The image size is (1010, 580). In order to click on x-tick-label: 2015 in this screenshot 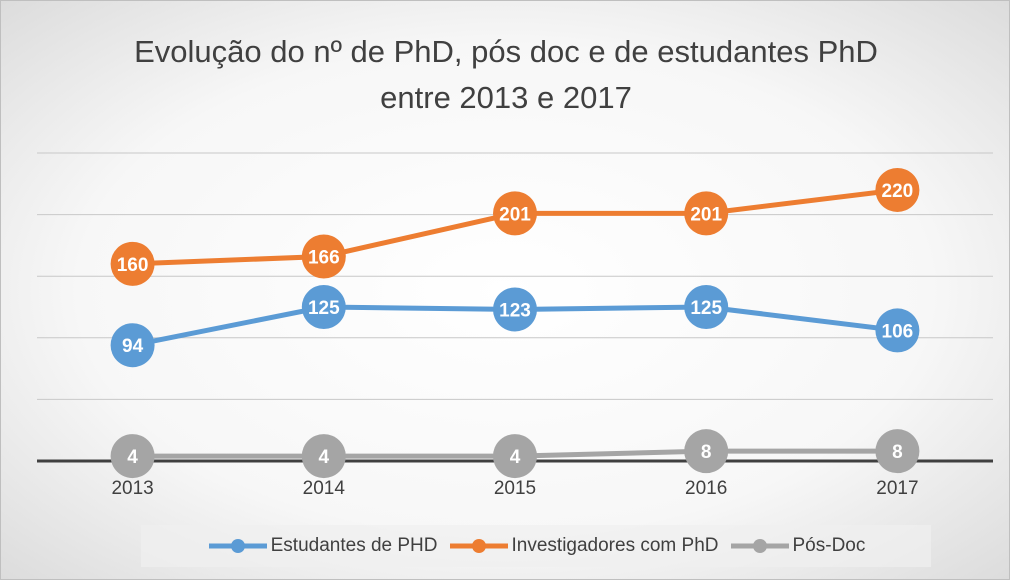, I will do `click(515, 488)`.